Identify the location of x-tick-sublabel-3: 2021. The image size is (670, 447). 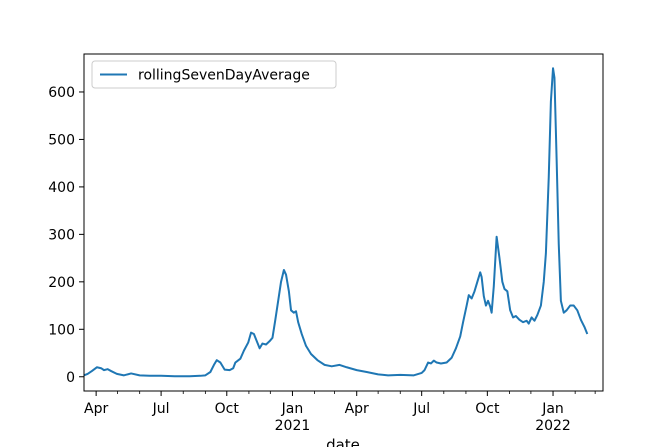
(293, 426).